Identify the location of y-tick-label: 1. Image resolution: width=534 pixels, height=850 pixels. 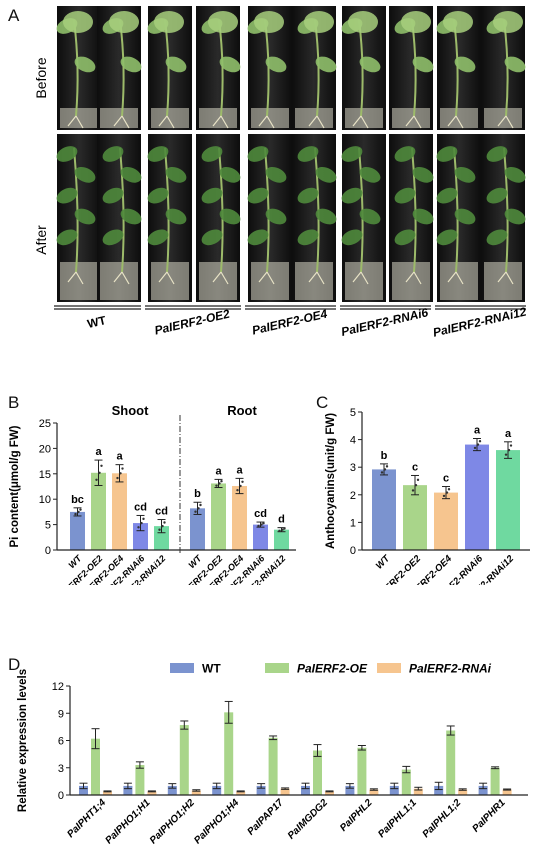
(353, 523).